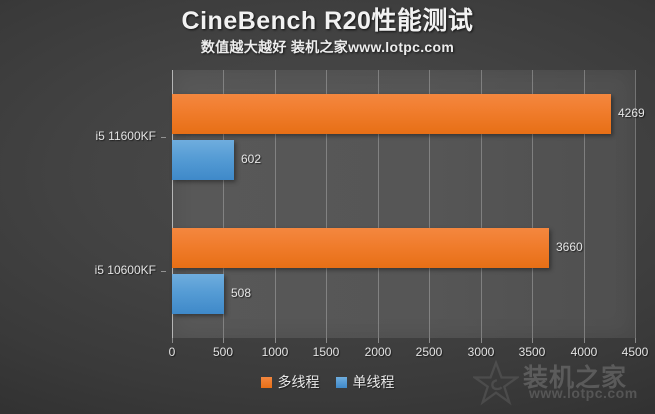 This screenshot has height=414, width=655. Describe the element at coordinates (635, 352) in the screenshot. I see `x-axis-tick-label: 4500` at that location.